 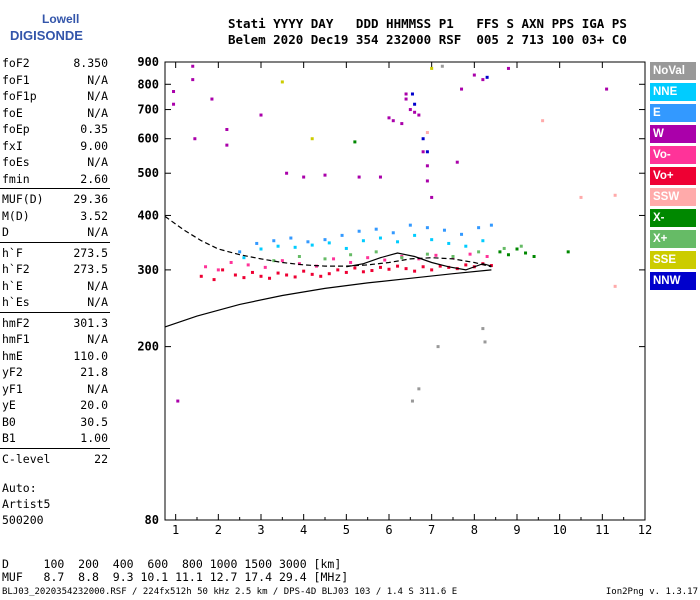 I want to click on param-key: D, so click(x=5, y=232).